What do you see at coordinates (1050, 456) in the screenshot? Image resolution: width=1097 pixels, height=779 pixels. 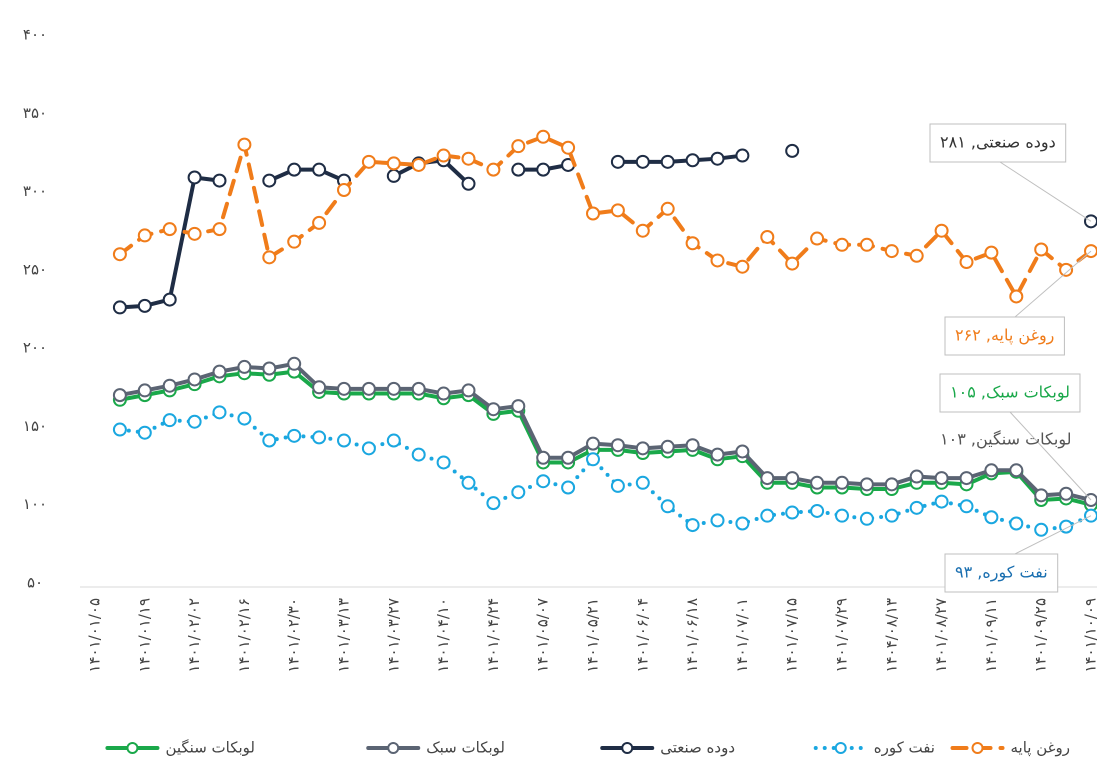 I see `leader-line` at bounding box center [1050, 456].